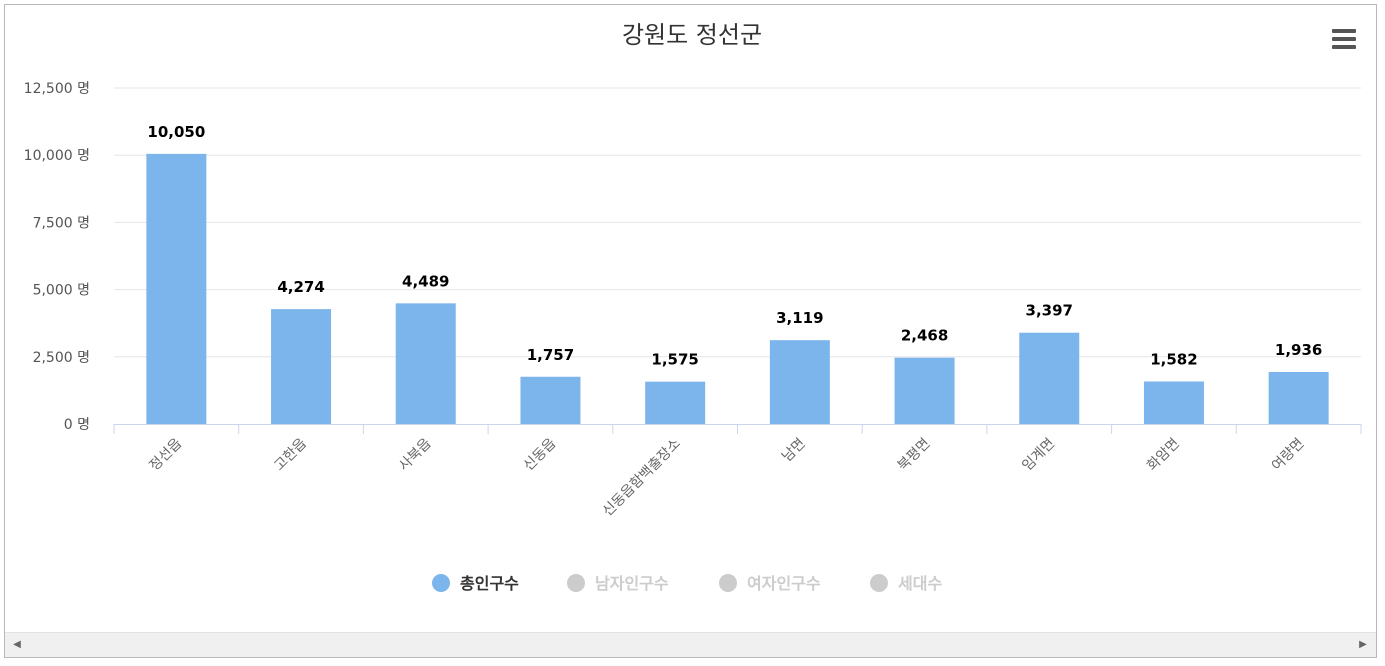 This screenshot has width=1385, height=666. What do you see at coordinates (300, 287) in the screenshot?
I see `data-label: 4,274` at bounding box center [300, 287].